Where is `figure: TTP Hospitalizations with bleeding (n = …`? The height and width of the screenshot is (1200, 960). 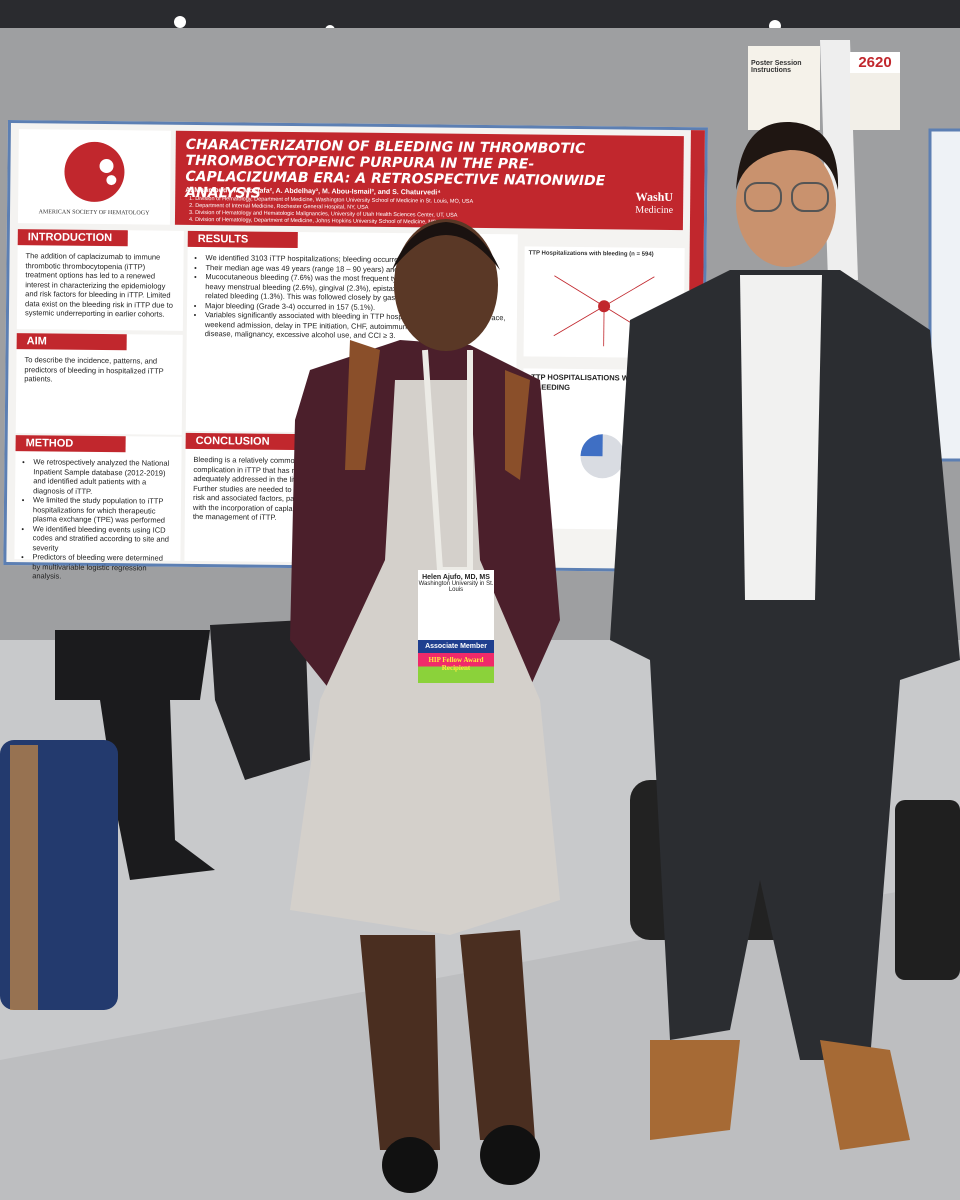
figure: TTP Hospitalizations with bleeding (n = … is located at coordinates (604, 302).